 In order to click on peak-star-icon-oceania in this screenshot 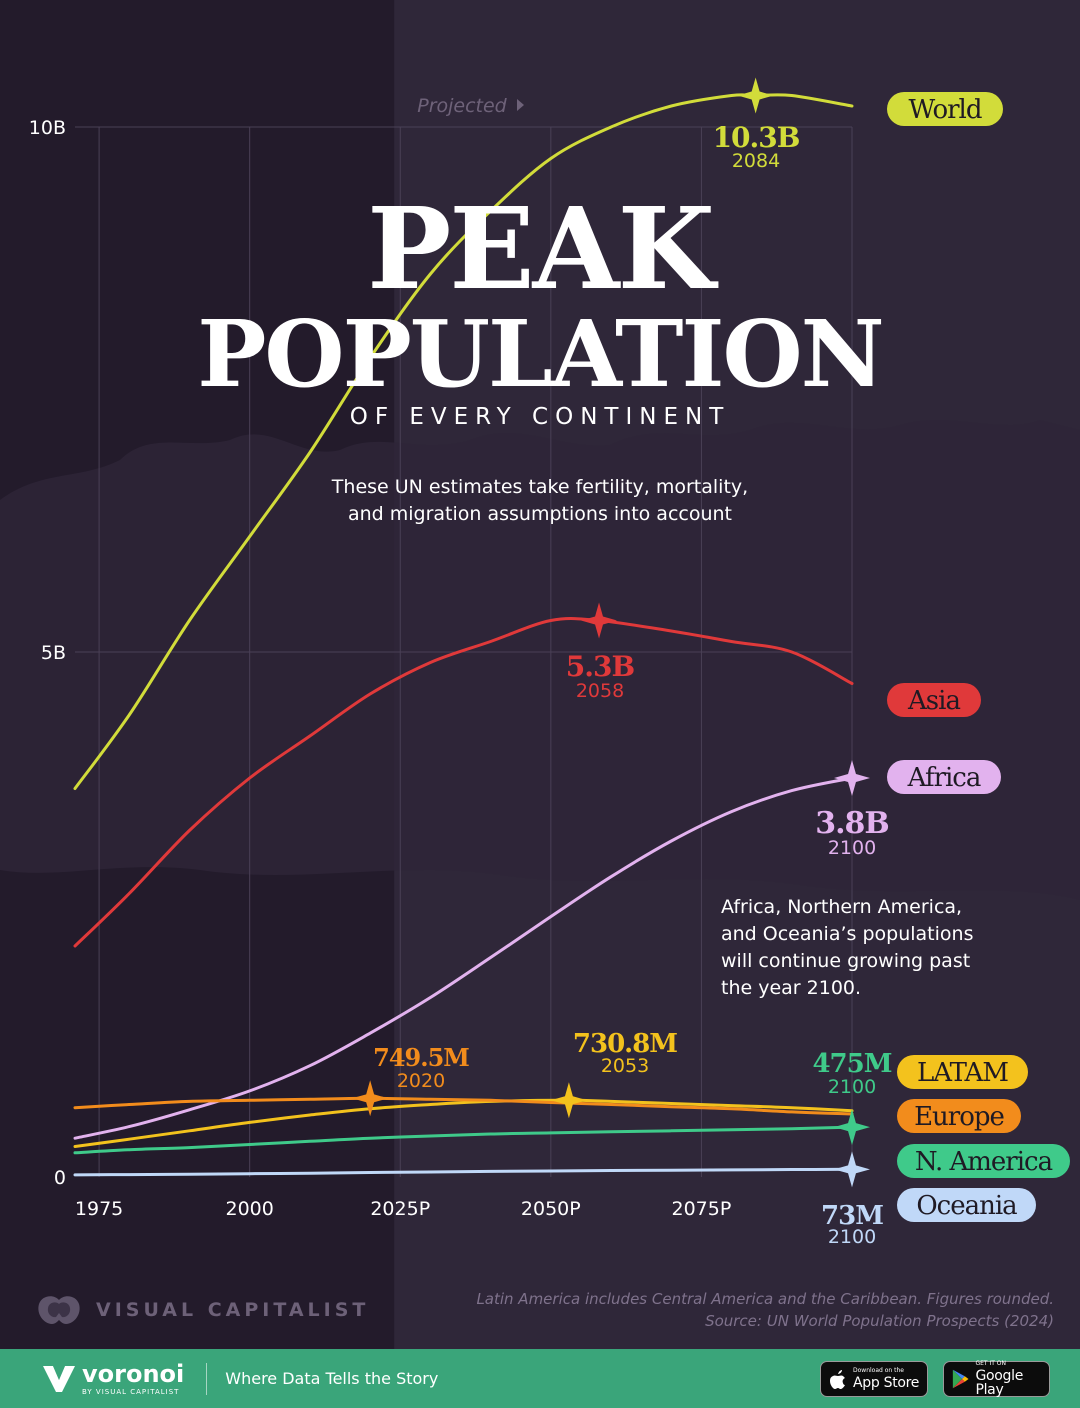, I will do `click(852, 1169)`.